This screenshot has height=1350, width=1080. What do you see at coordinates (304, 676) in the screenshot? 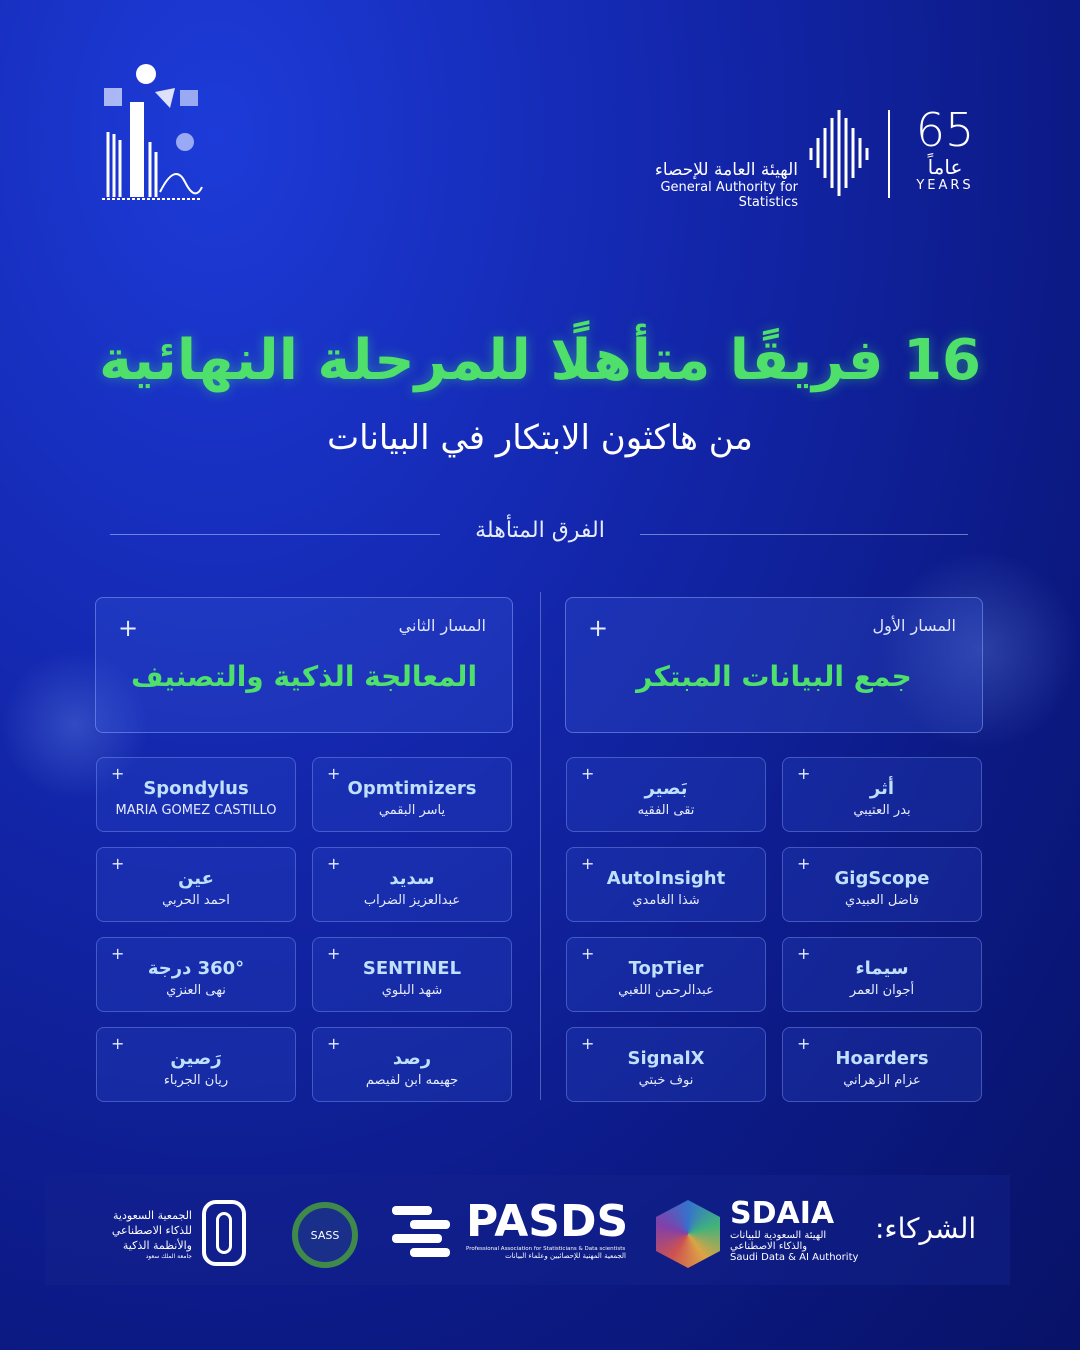
I see `track-name: المعالجة الذكية والتصنيف` at bounding box center [304, 676].